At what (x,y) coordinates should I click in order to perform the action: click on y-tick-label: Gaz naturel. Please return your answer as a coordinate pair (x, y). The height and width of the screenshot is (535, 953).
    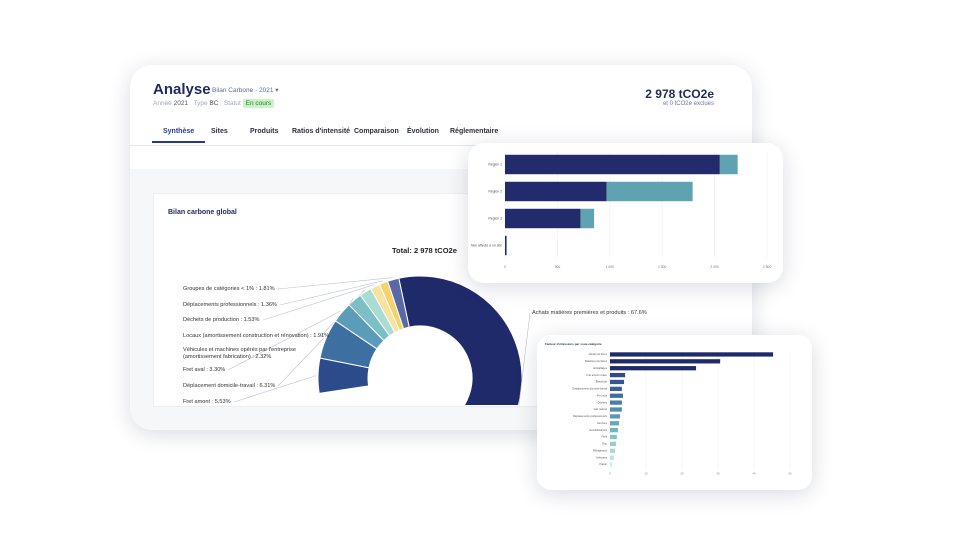
    Looking at the image, I should click on (601, 409).